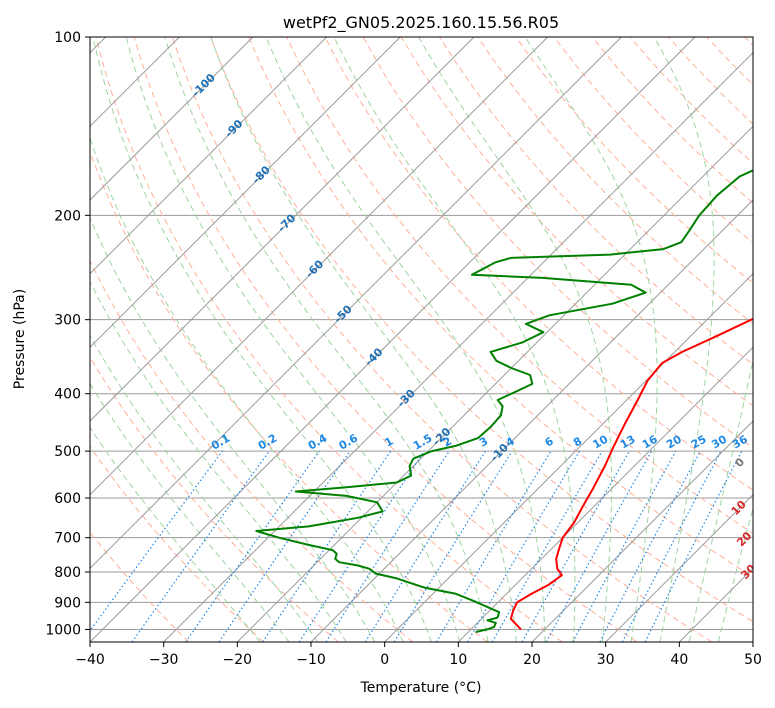 This screenshot has height=708, width=775. What do you see at coordinates (373, 356) in the screenshot?
I see `isotherm-label: -40` at bounding box center [373, 356].